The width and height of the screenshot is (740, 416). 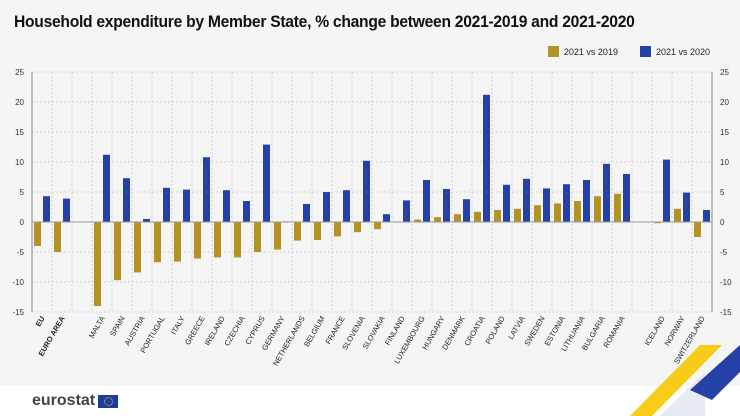 I want to click on y-tick-right: 5, so click(x=722, y=192).